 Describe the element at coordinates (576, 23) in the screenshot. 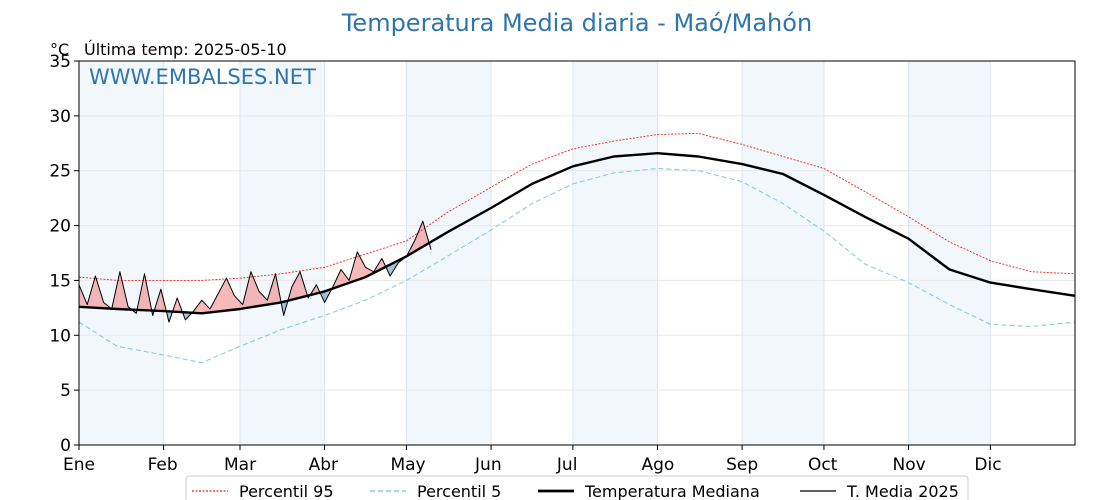

I see `chart-title: Temperatura Media diaria - Maó/Mahón` at that location.